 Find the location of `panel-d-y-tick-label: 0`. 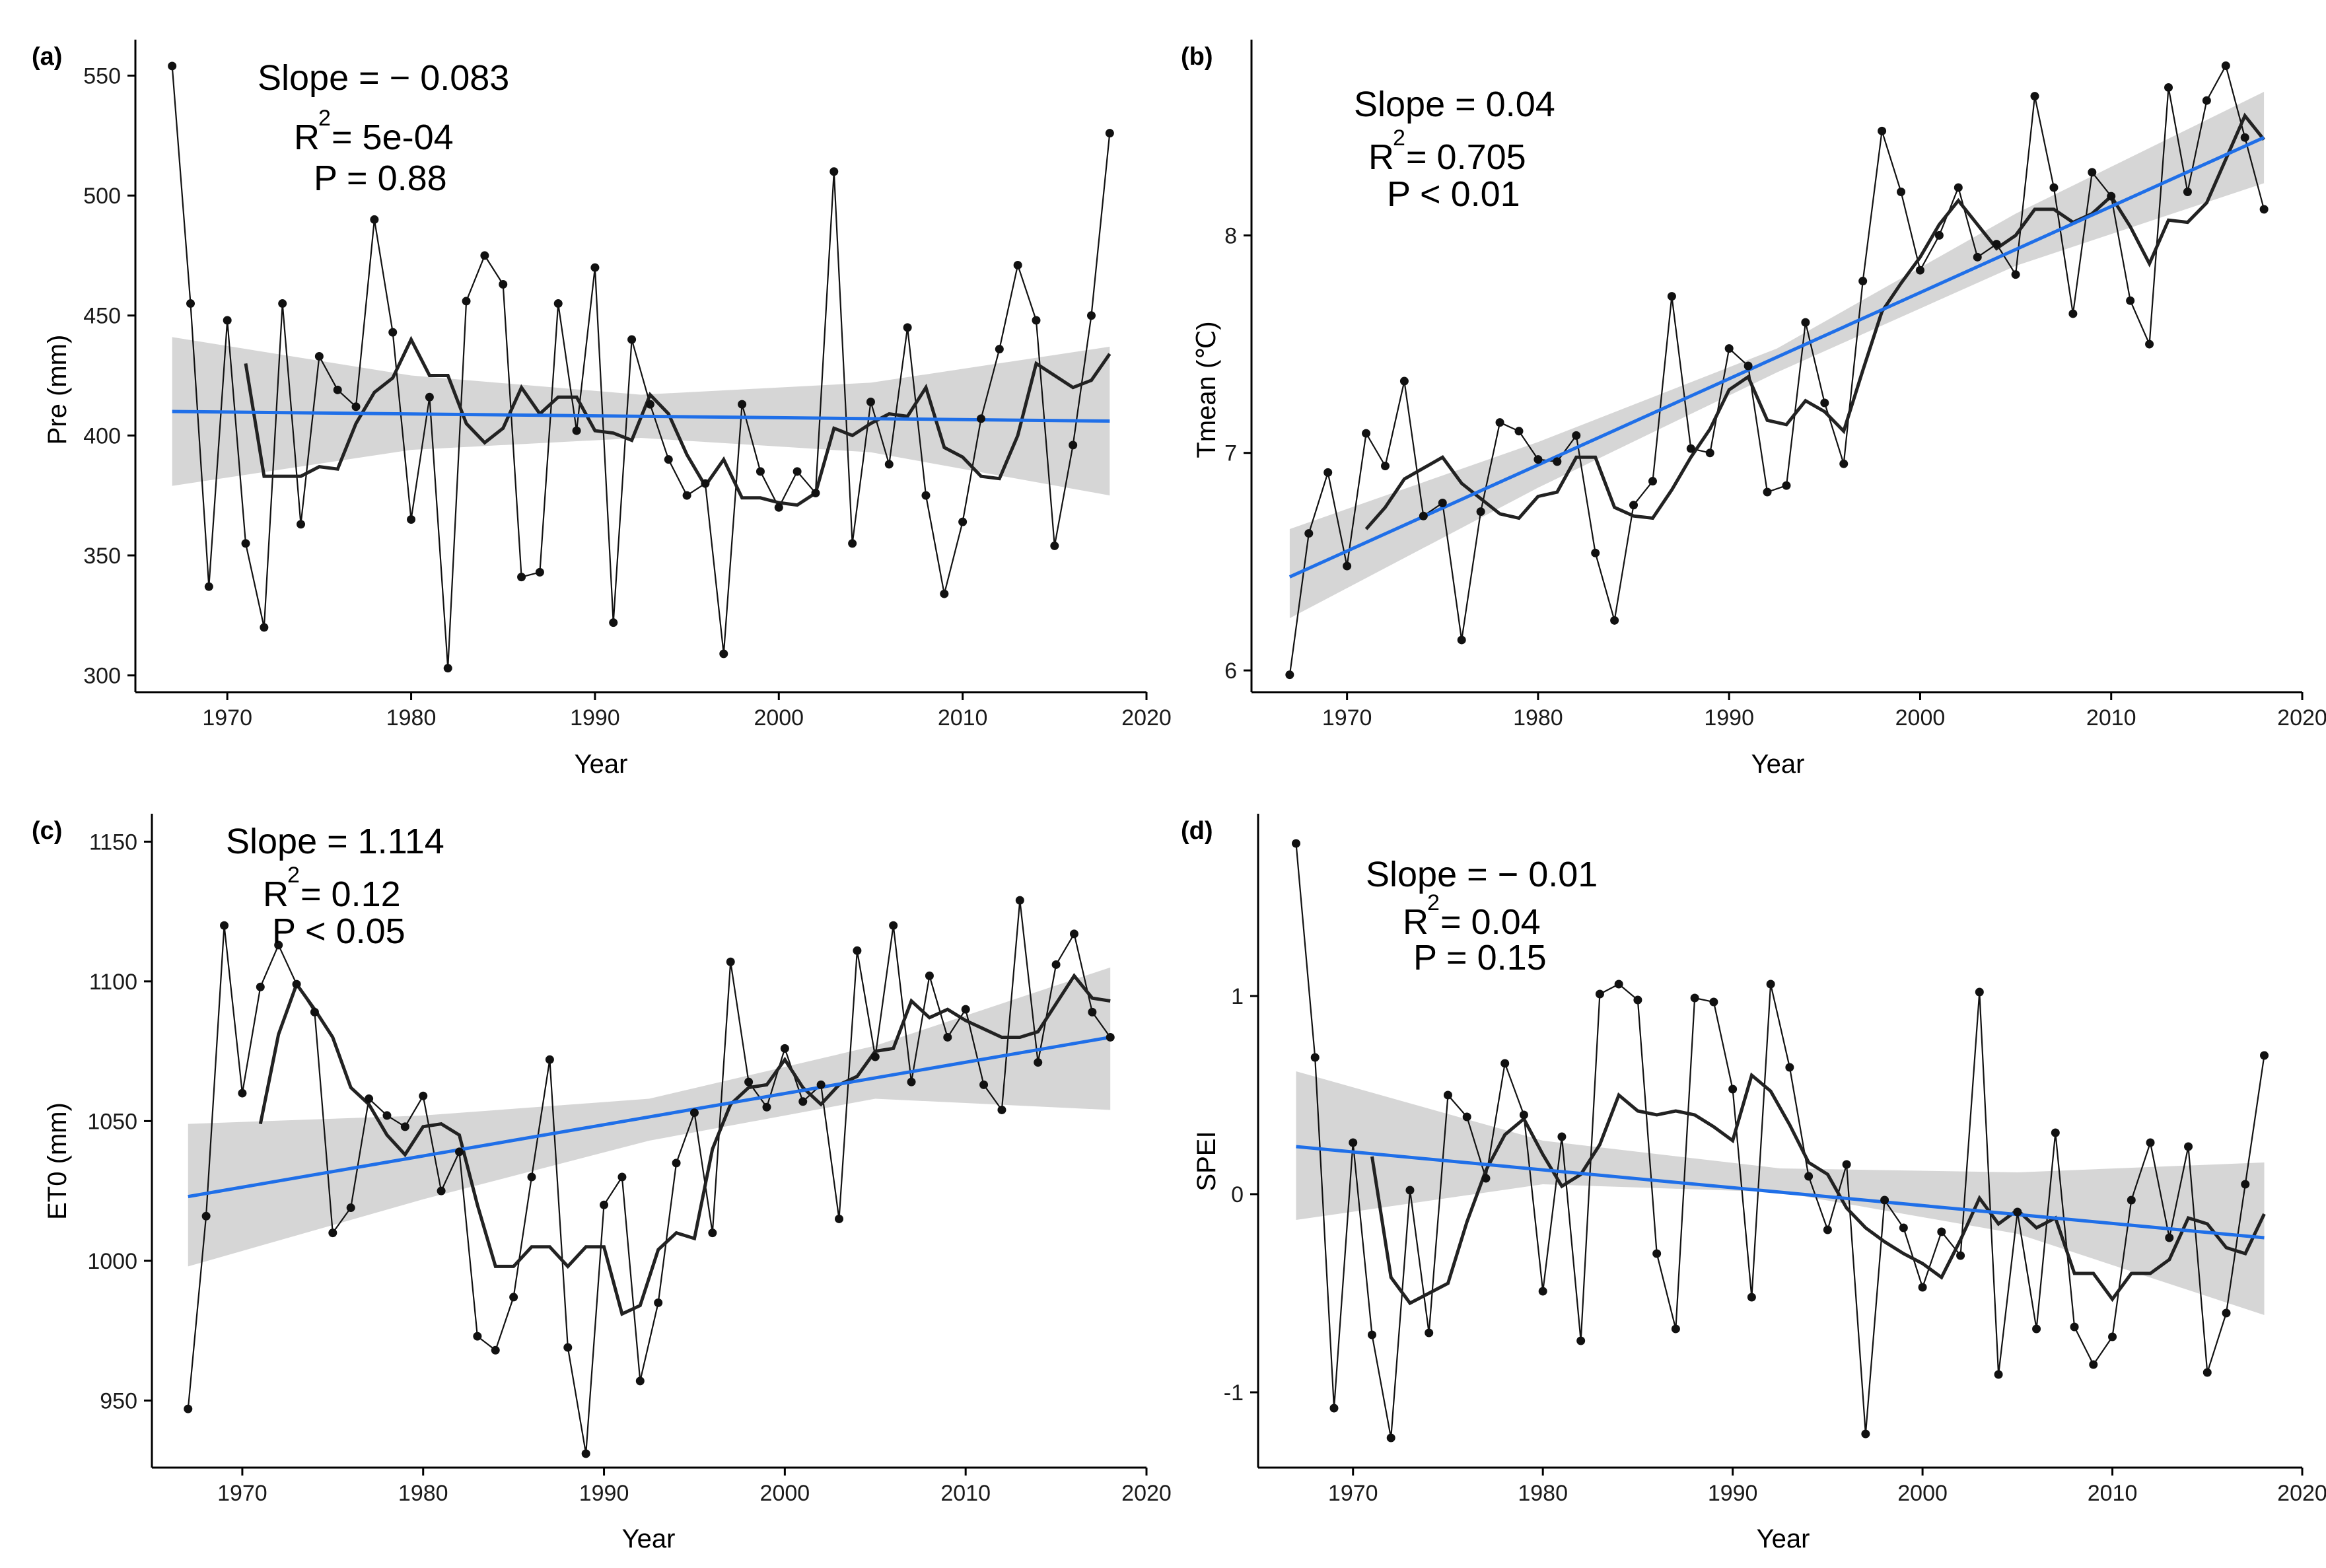

panel-d-y-tick-label: 0 is located at coordinates (1237, 1194).